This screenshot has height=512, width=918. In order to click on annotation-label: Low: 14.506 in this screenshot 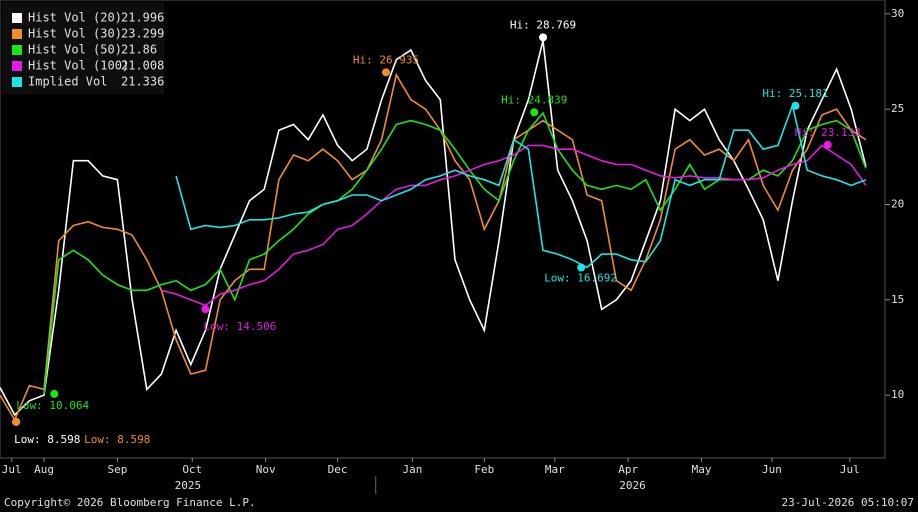, I will do `click(239, 326)`.